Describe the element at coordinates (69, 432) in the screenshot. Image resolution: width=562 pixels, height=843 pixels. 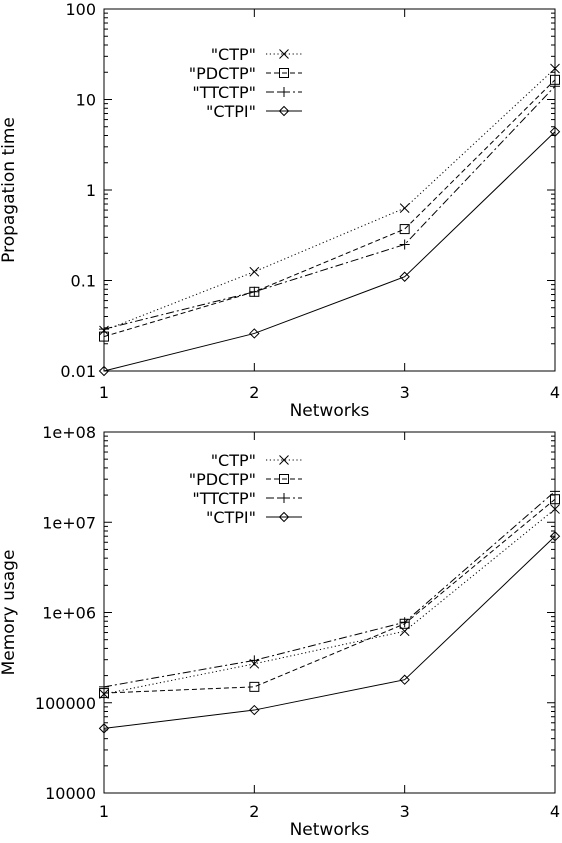
I see `y-tick-label: 1e+08` at that location.